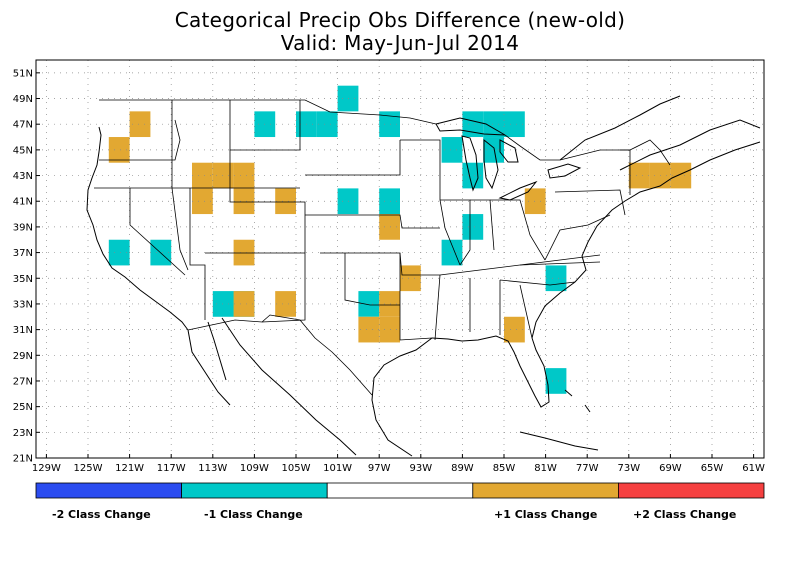 This screenshot has height=568, width=800. What do you see at coordinates (337, 468) in the screenshot?
I see `lon-label: 101W` at bounding box center [337, 468].